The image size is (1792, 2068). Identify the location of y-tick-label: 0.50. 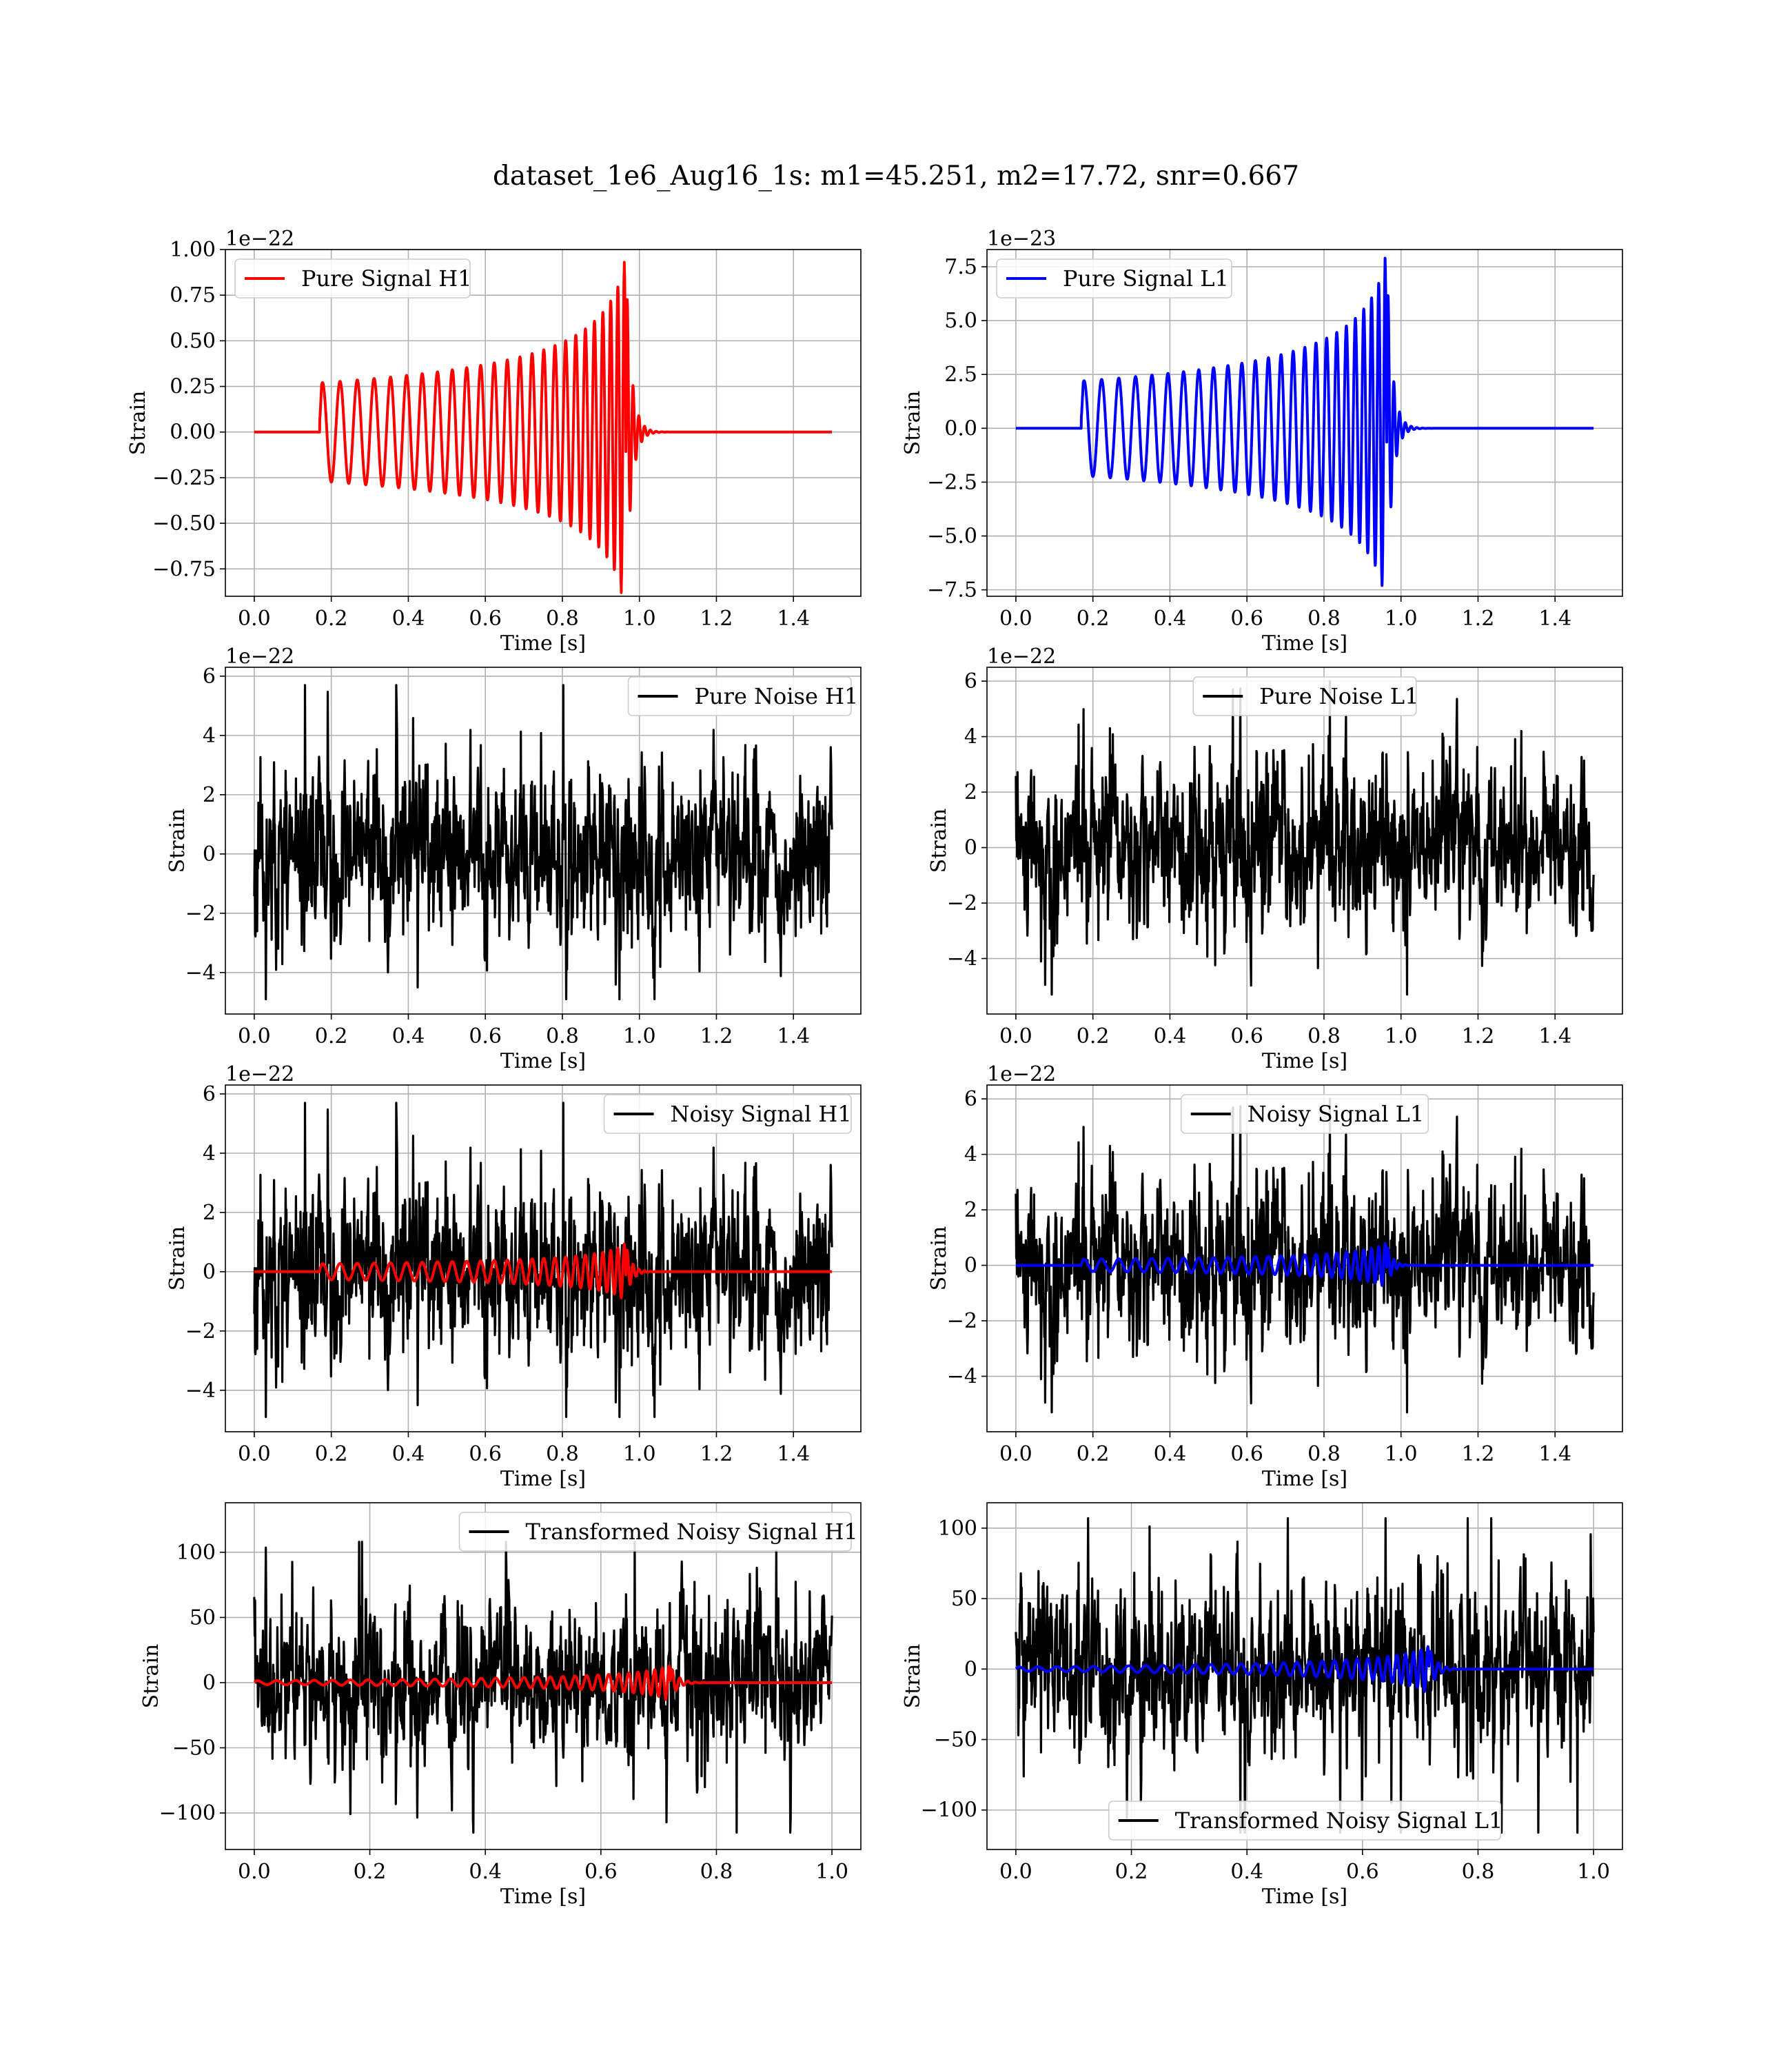
(193, 341).